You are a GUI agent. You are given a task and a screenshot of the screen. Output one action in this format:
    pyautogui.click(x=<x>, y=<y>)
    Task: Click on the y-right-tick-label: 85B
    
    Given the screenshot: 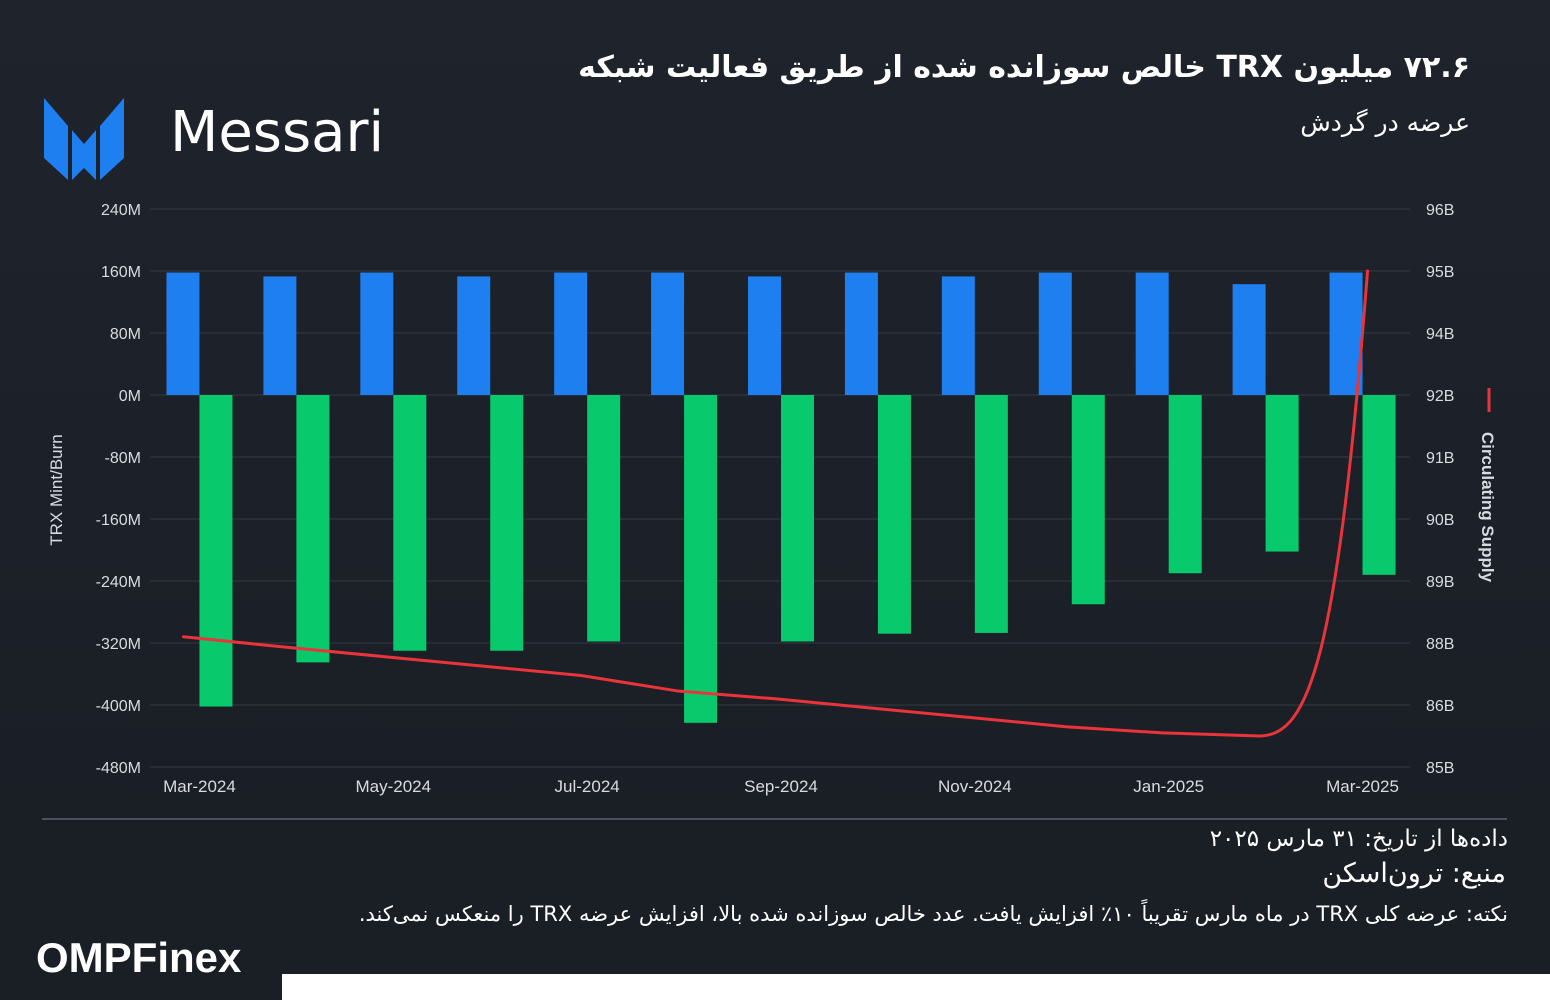 What is the action you would take?
    pyautogui.click(x=1440, y=768)
    